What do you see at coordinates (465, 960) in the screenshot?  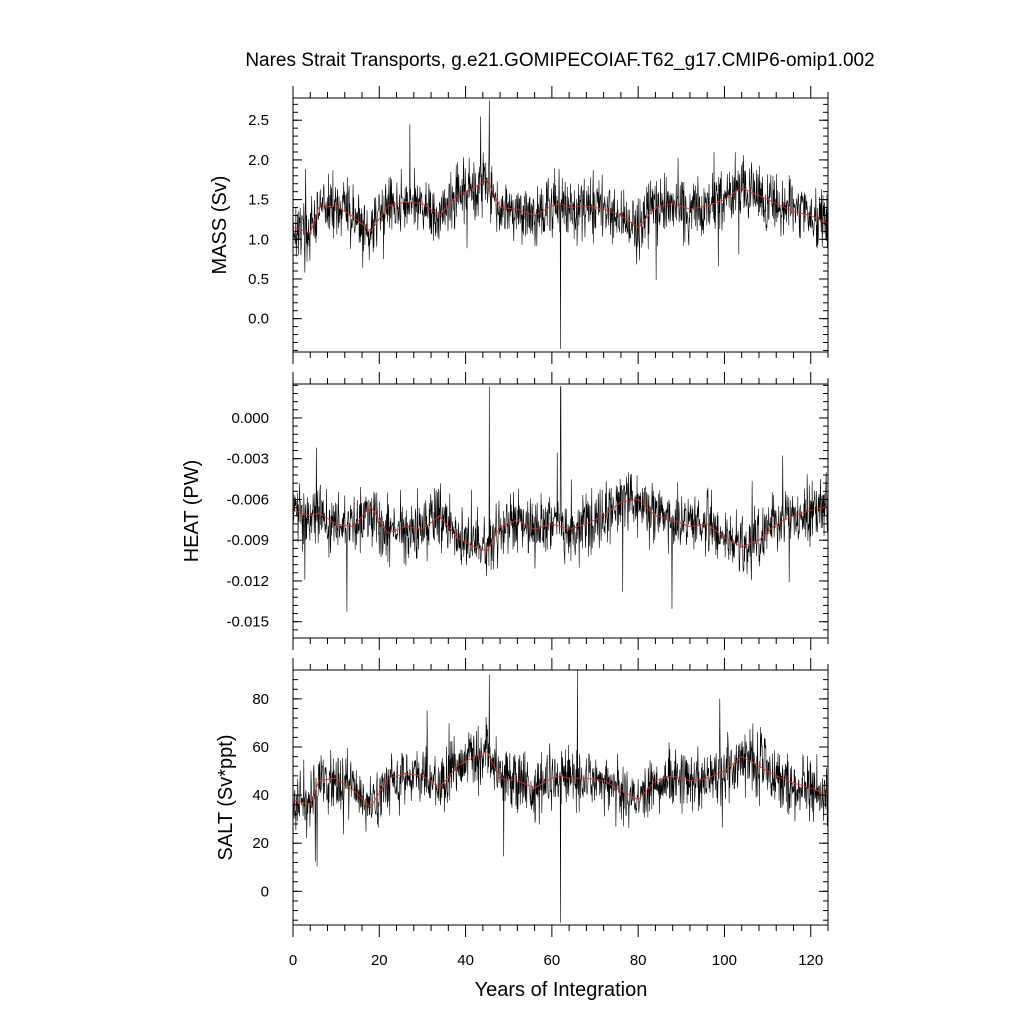 I see `x-tick-label: 40` at bounding box center [465, 960].